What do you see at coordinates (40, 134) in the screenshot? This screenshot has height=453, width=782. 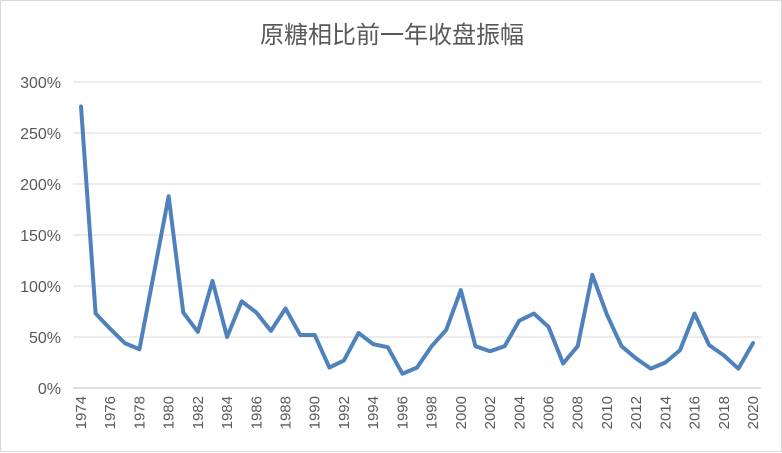 I see `y-tick-label: 250%` at bounding box center [40, 134].